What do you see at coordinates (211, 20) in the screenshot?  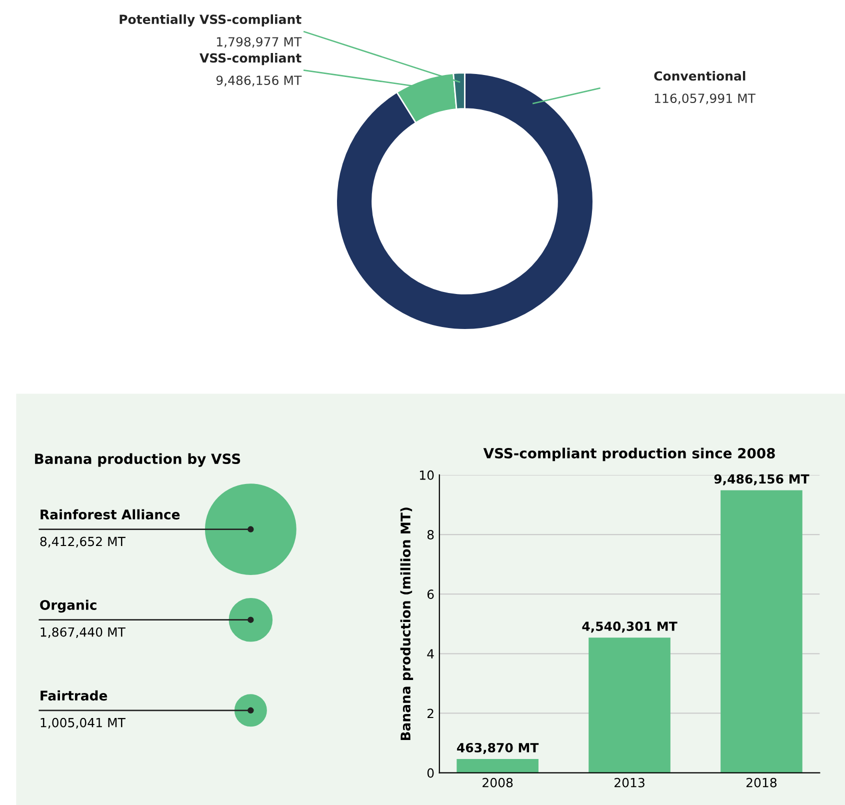 I see `slice-label: Potentially VSS-compliant` at bounding box center [211, 20].